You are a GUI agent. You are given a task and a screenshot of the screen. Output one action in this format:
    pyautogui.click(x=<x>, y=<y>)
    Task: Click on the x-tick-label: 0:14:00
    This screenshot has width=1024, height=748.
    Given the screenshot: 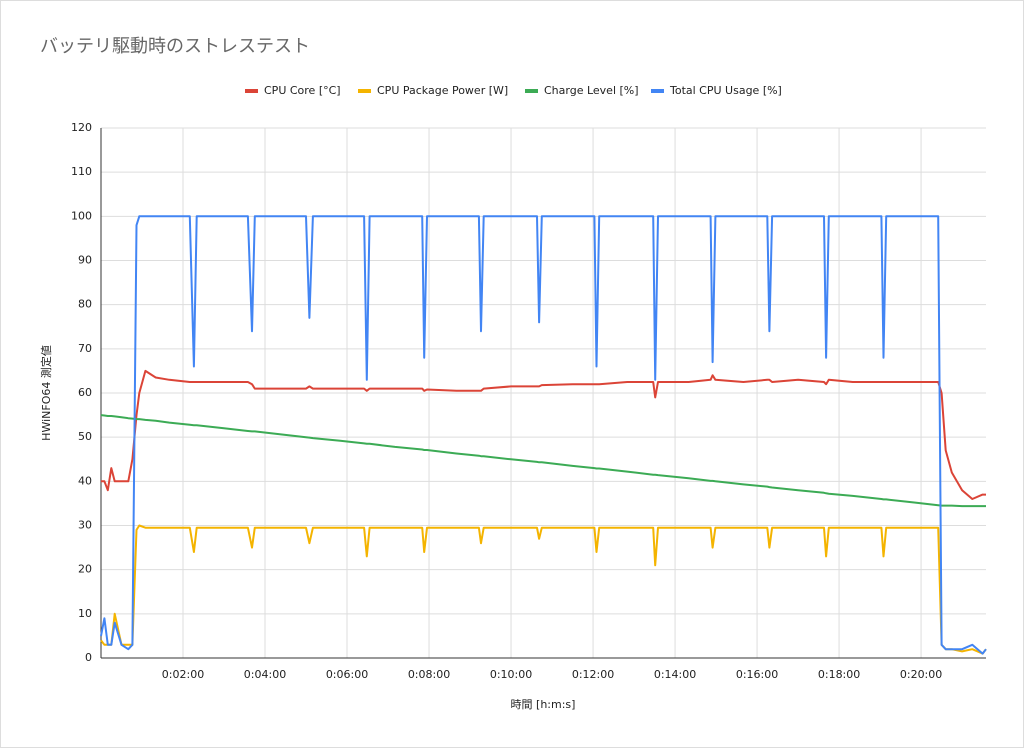 What is the action you would take?
    pyautogui.click(x=675, y=674)
    